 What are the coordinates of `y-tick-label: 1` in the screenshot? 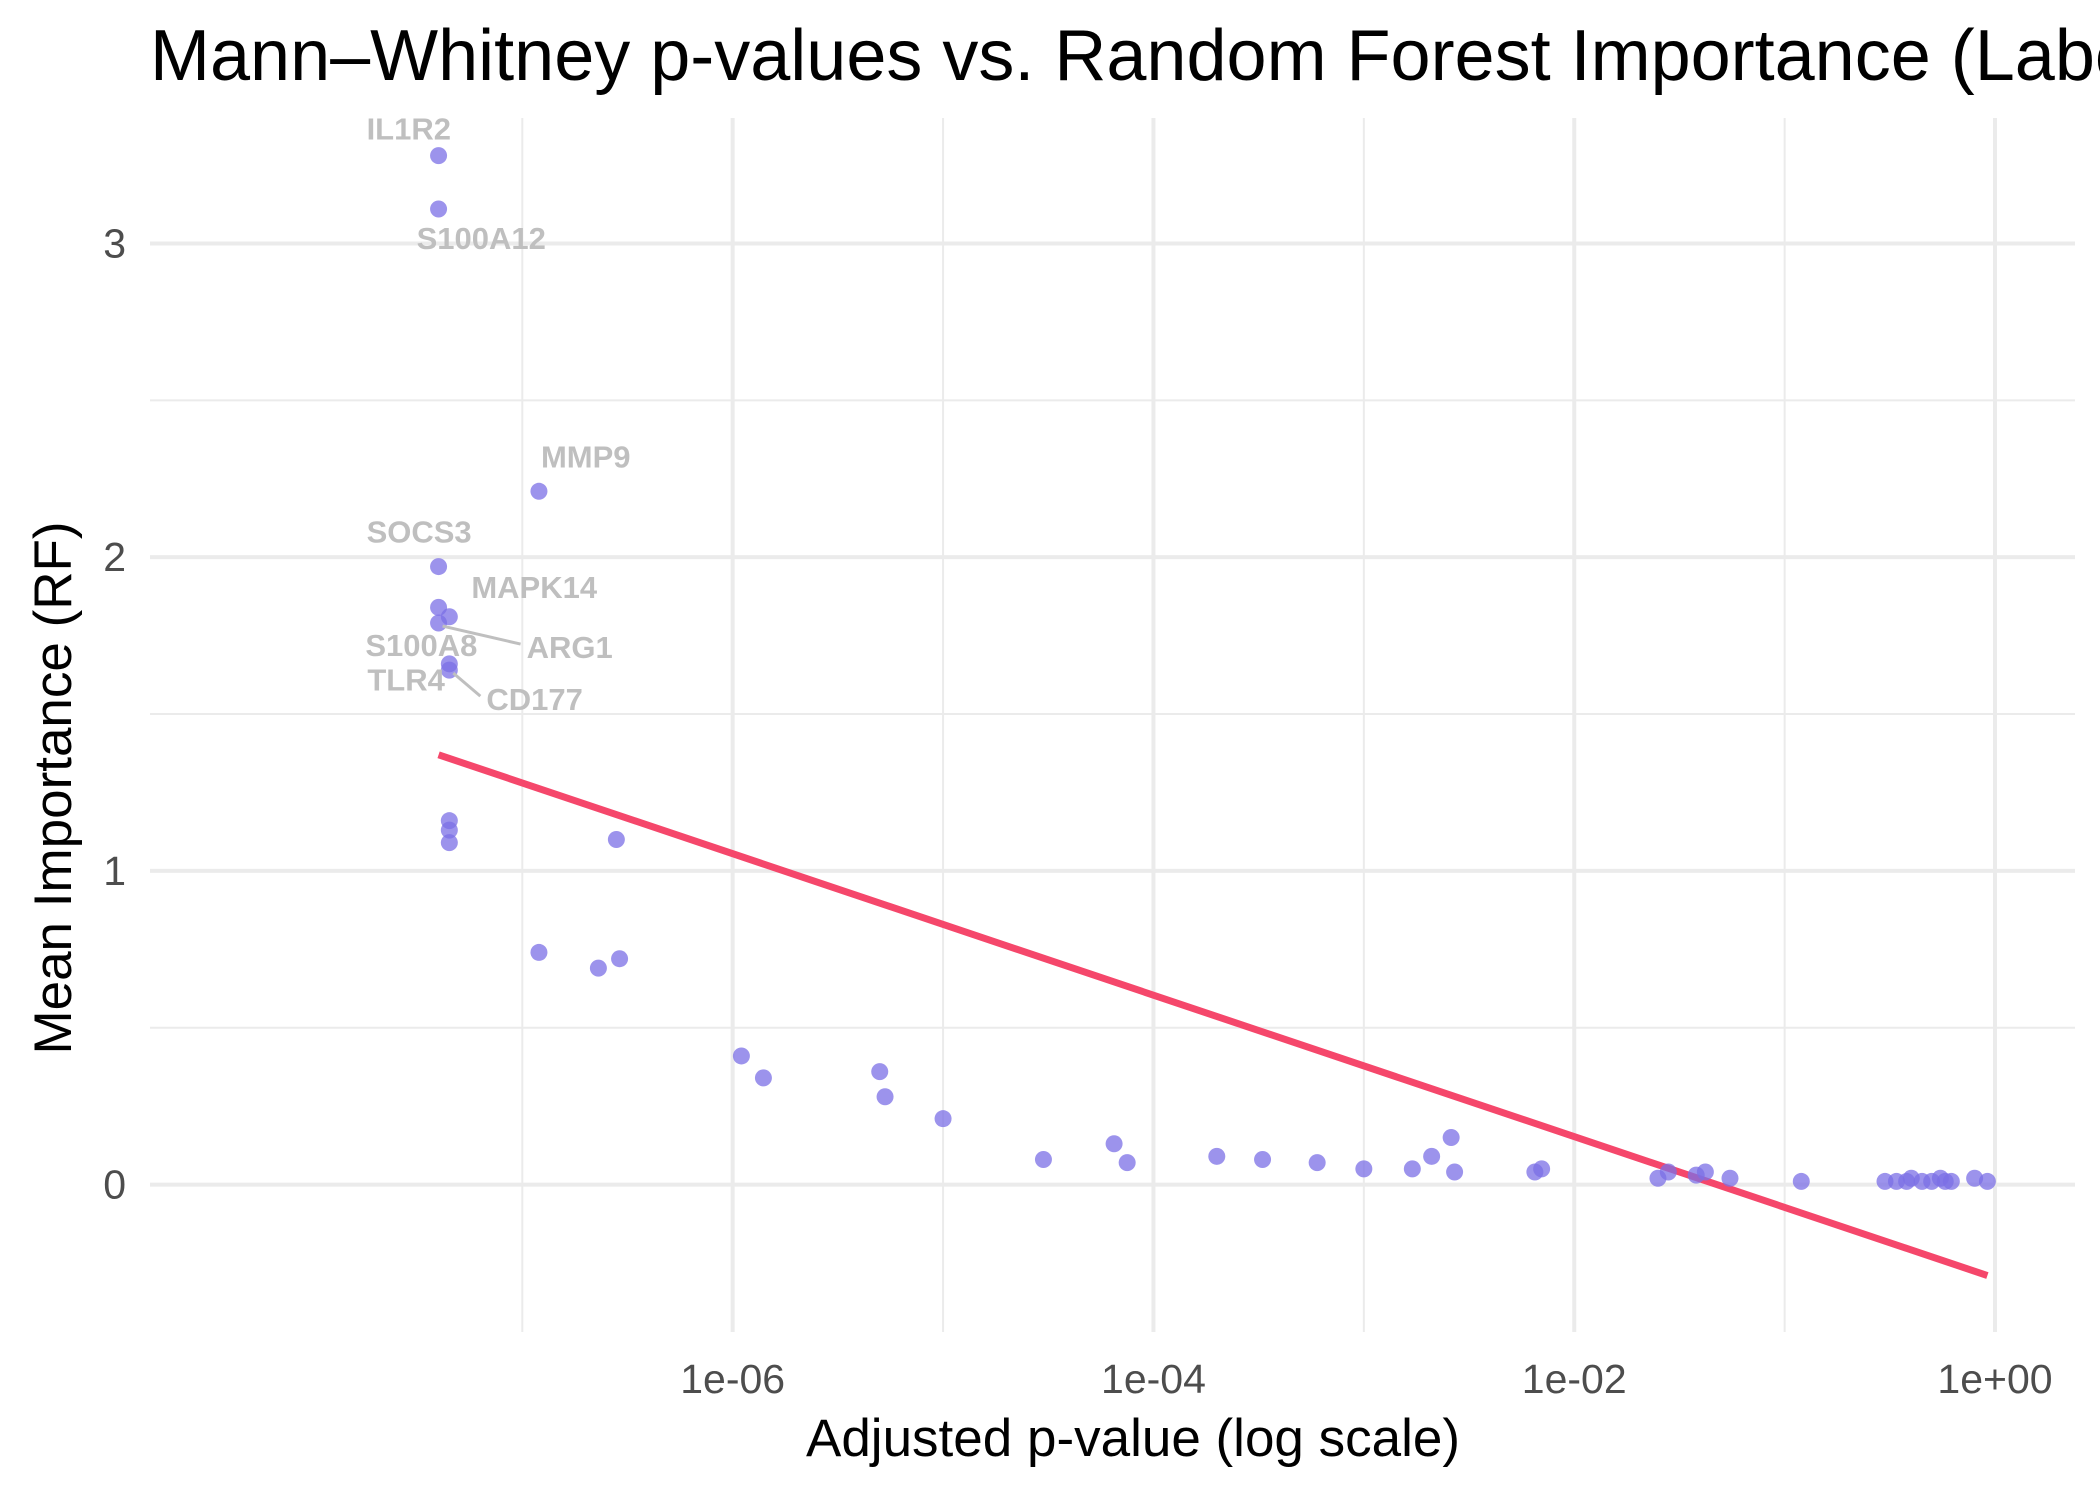 It's located at (114, 871).